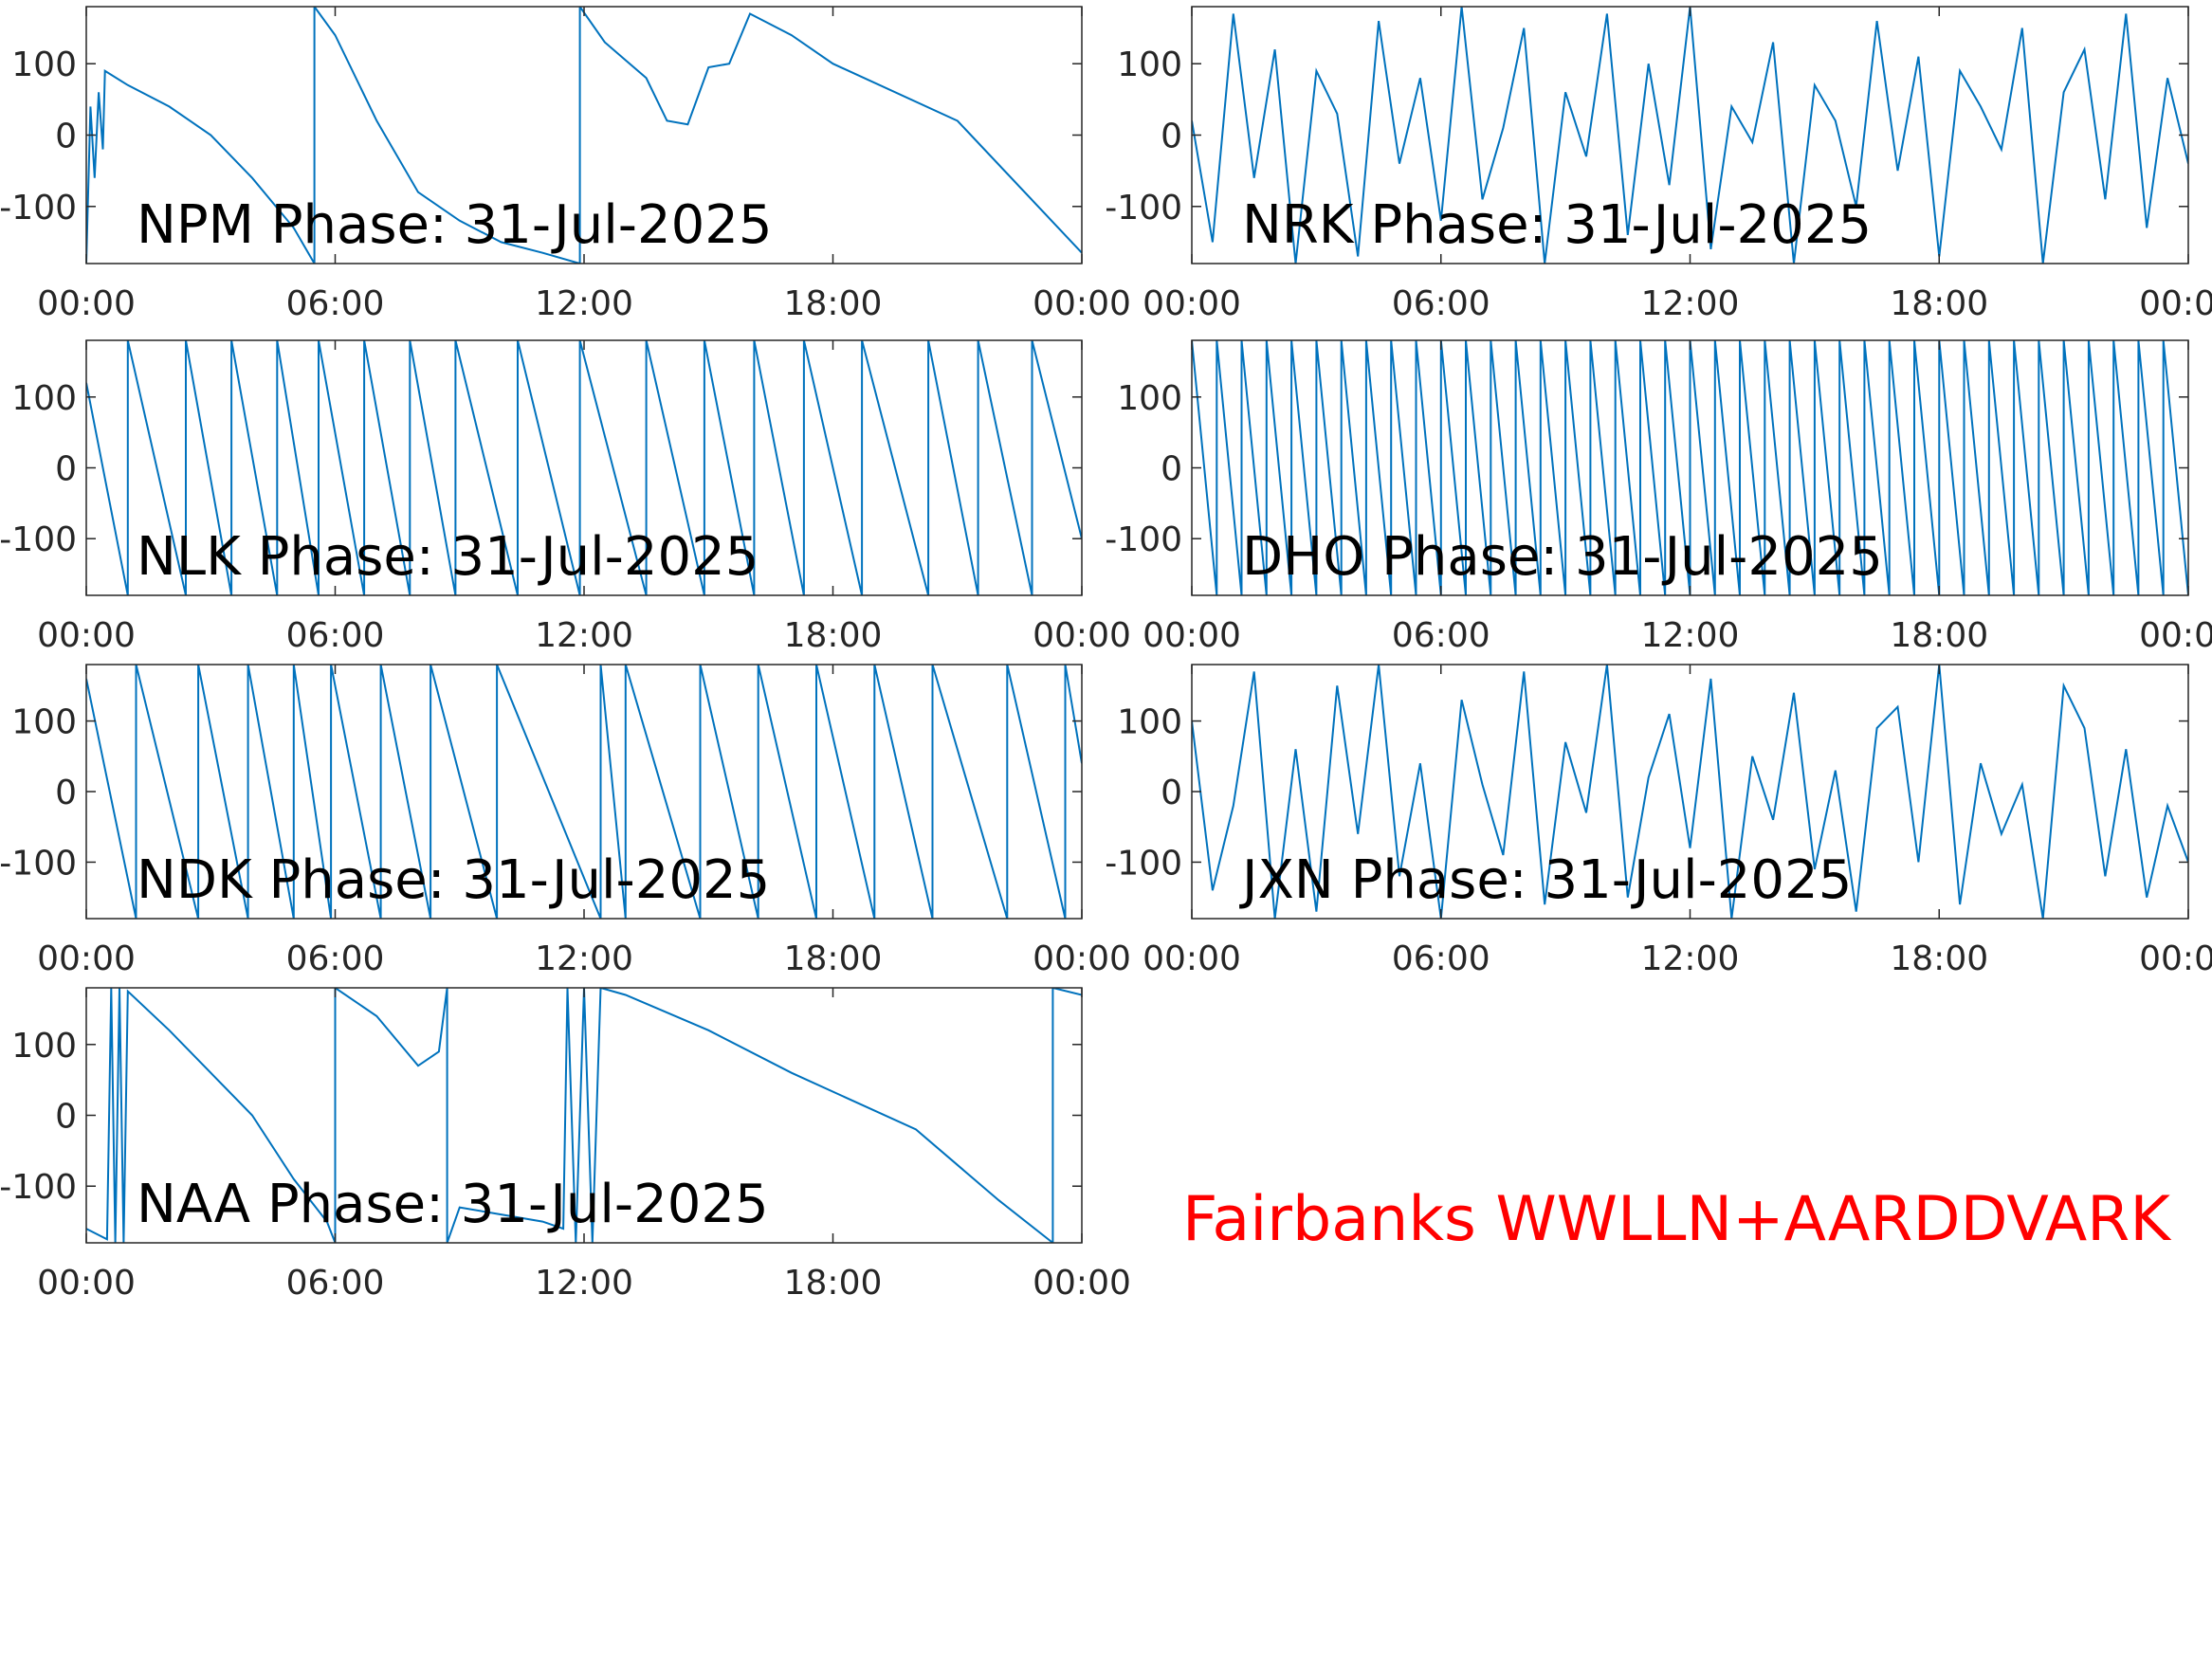 This screenshot has width=2212, height=1659. I want to click on annotation: NPM Phase: 31-Jul-2025, so click(455, 225).